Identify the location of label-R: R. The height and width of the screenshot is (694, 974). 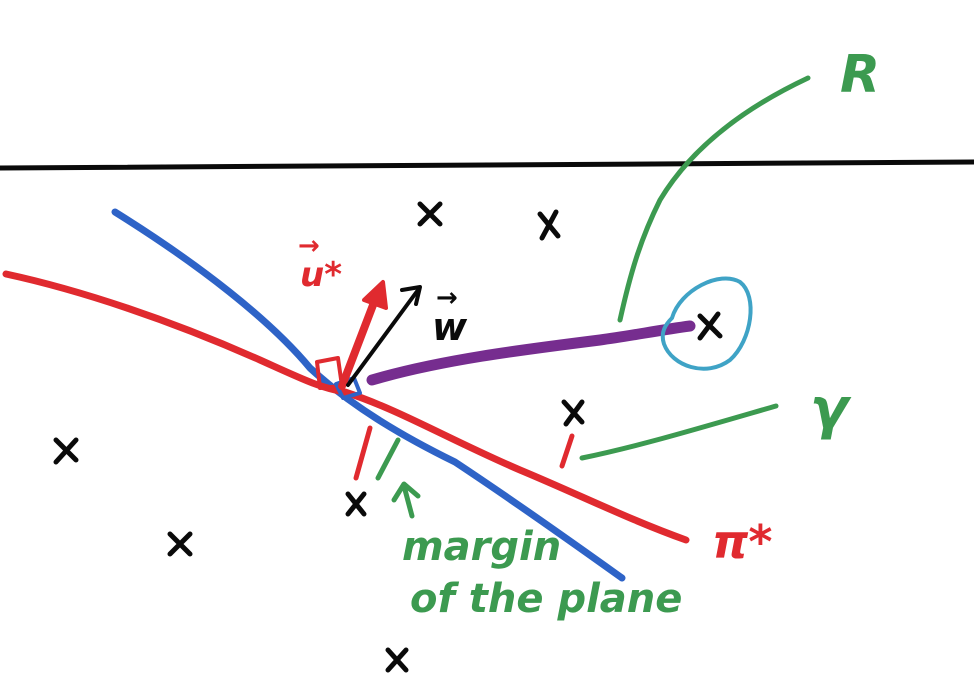
(860, 75).